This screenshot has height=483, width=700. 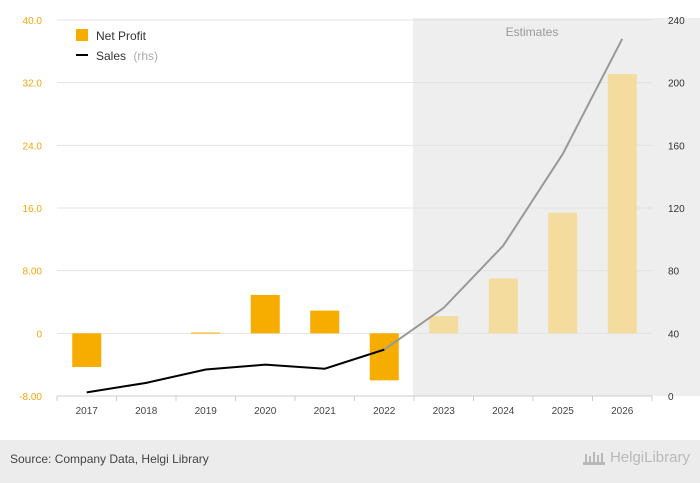 I want to click on legend-label-sales-suffix: (rhs), so click(x=145, y=56).